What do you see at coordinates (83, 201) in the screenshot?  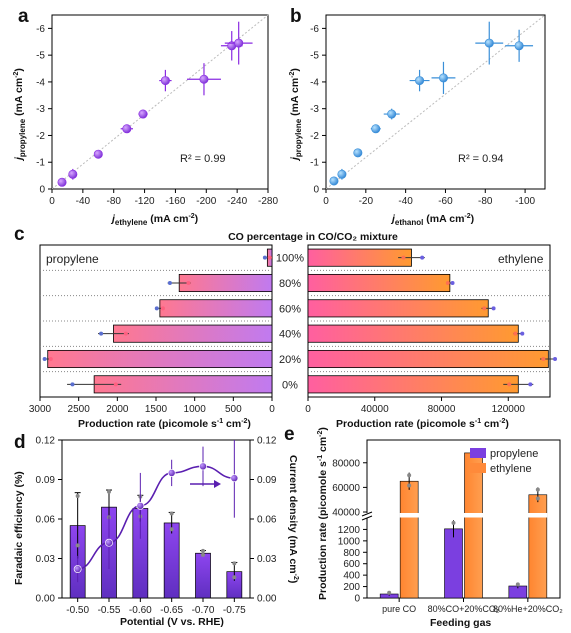 I see `x-tick-label: -40` at bounding box center [83, 201].